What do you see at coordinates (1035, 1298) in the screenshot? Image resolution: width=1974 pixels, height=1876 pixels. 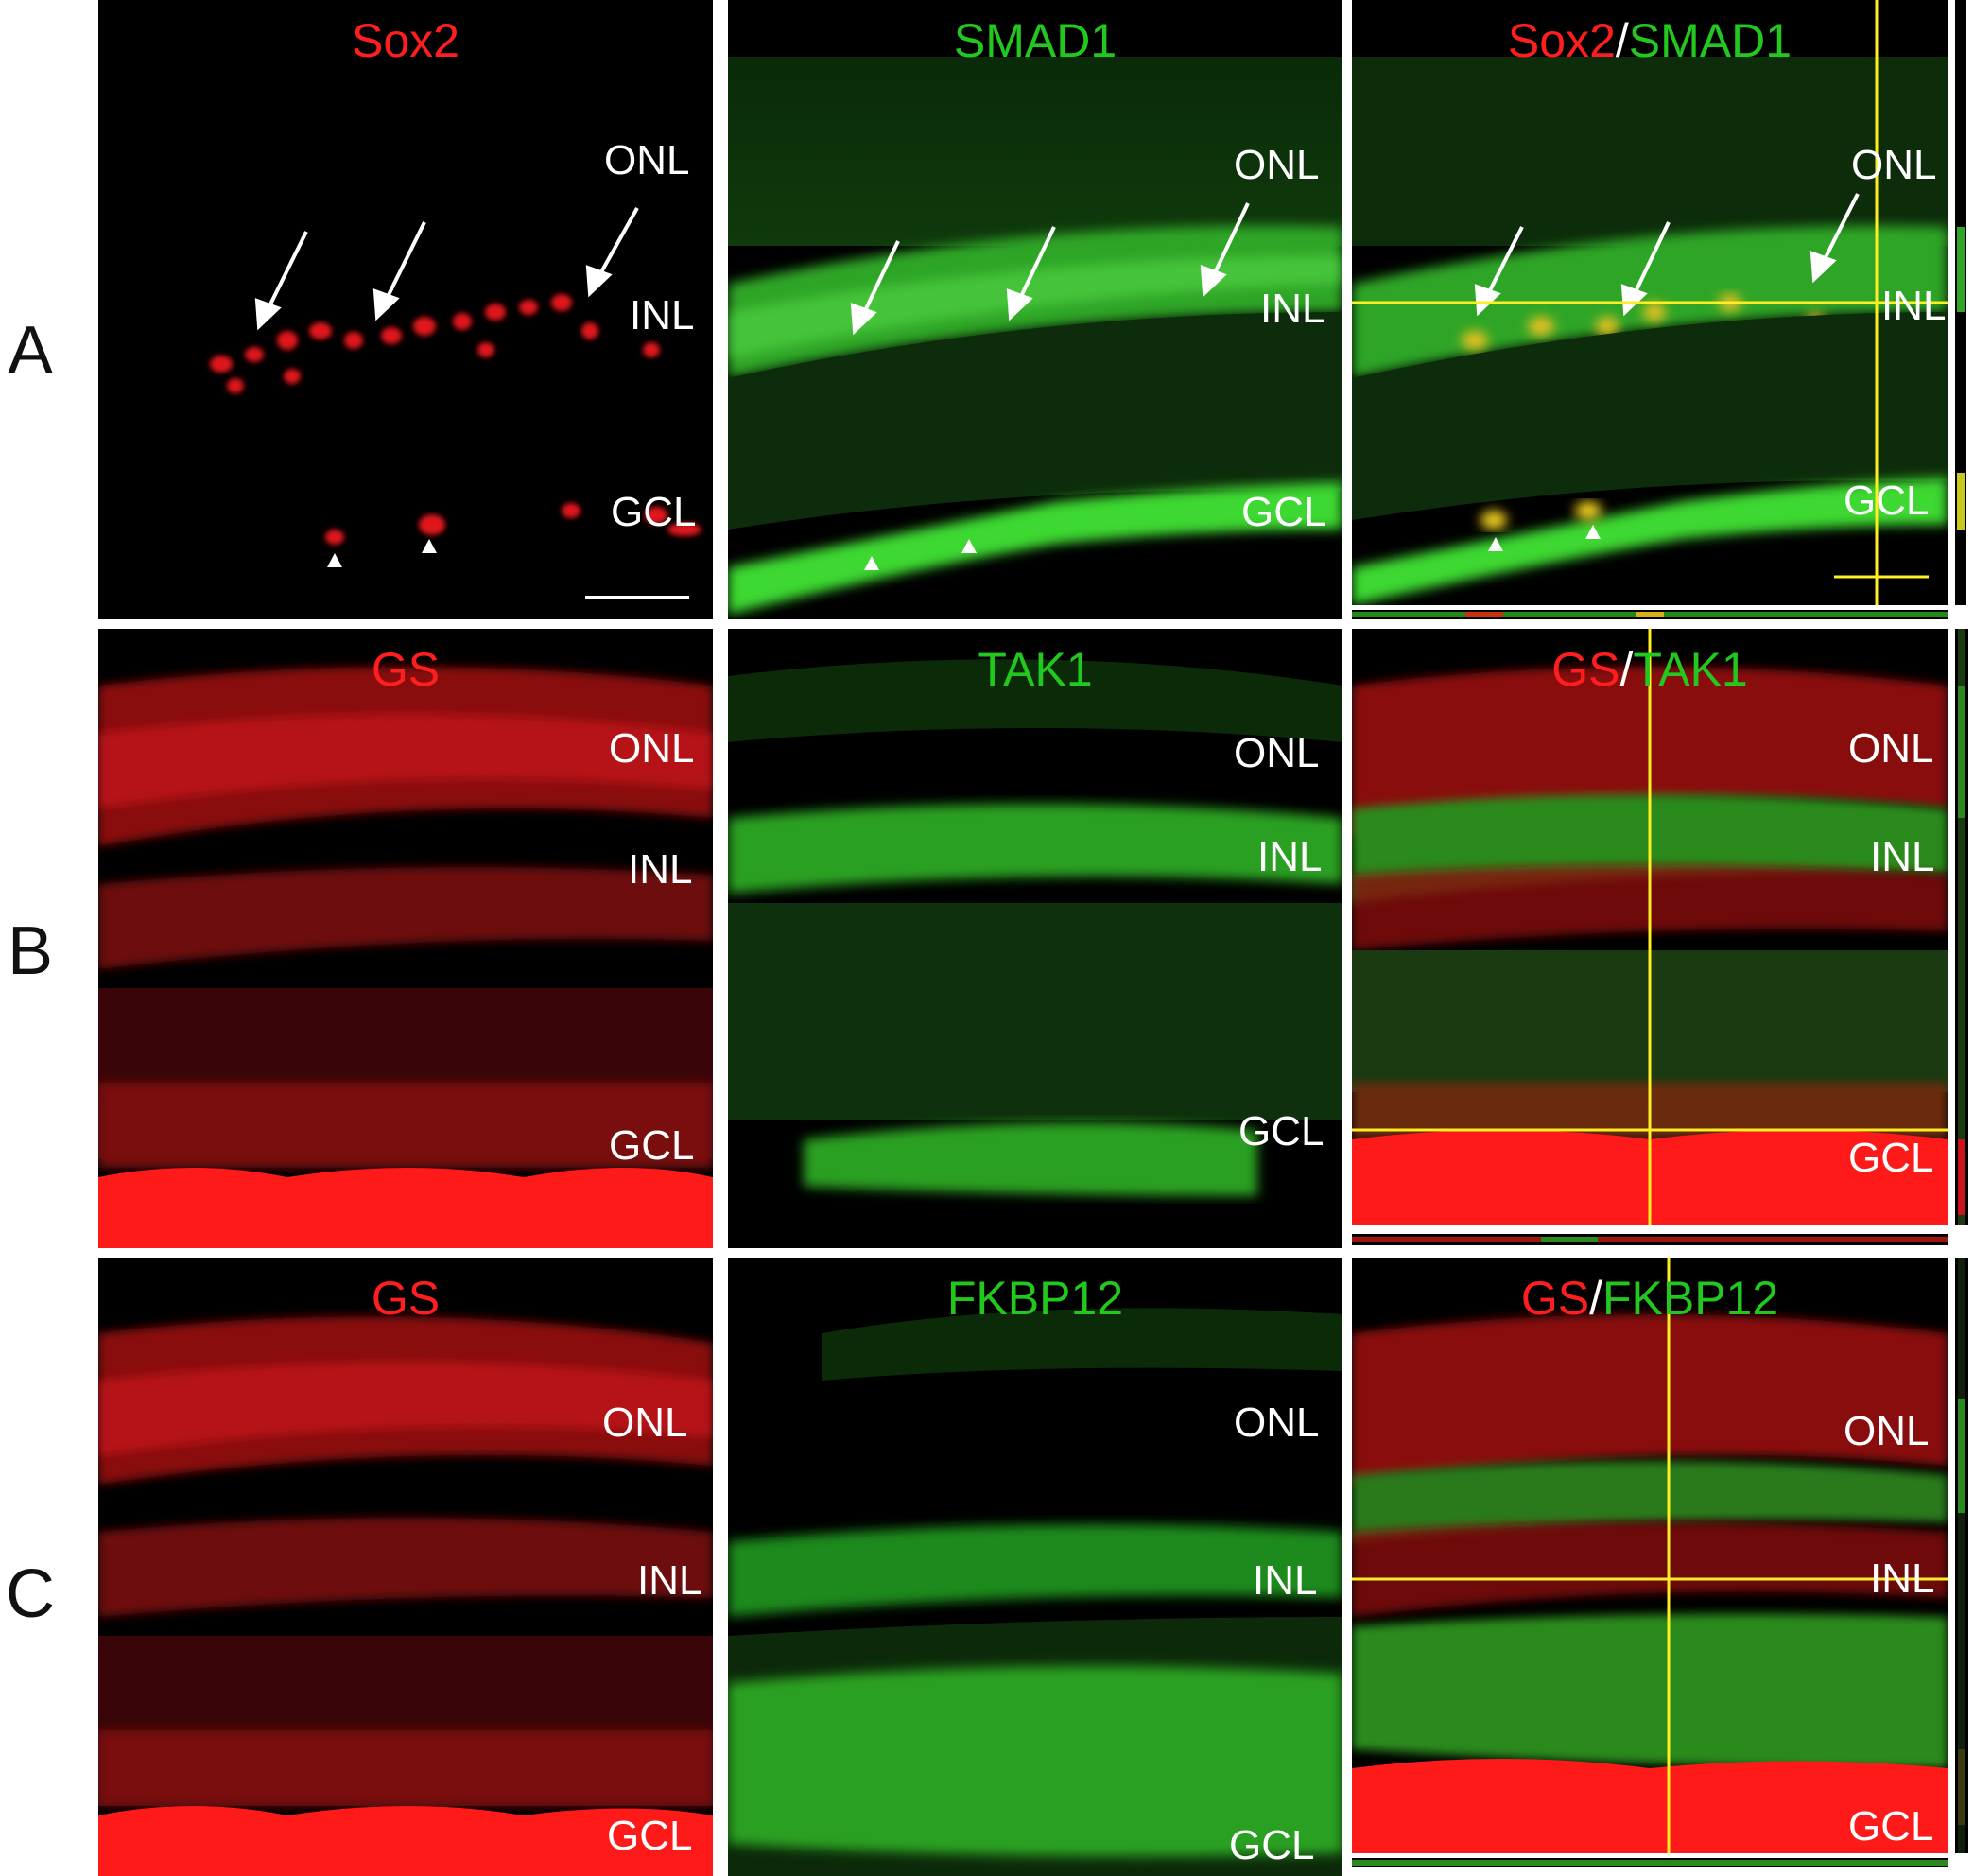 I see `panel-title: FKBP12` at bounding box center [1035, 1298].